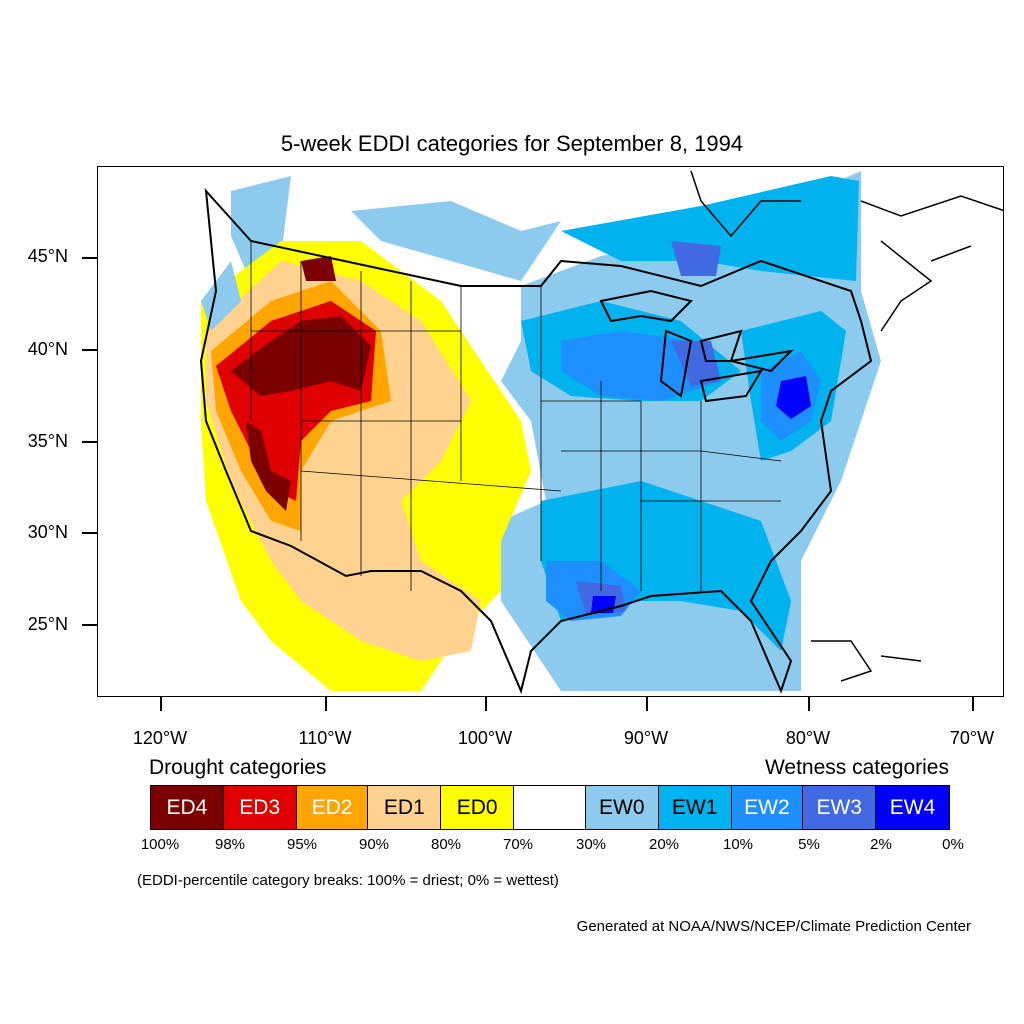 The height and width of the screenshot is (1024, 1024). I want to click on lon-label-80: 80°W, so click(808, 738).